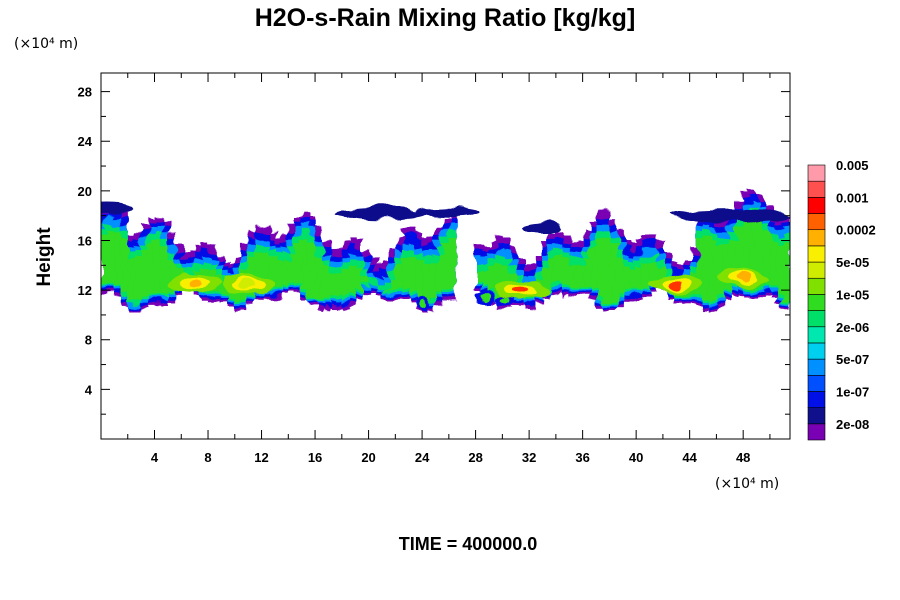 The height and width of the screenshot is (600, 900). I want to click on x-tick-label: 24, so click(422, 457).